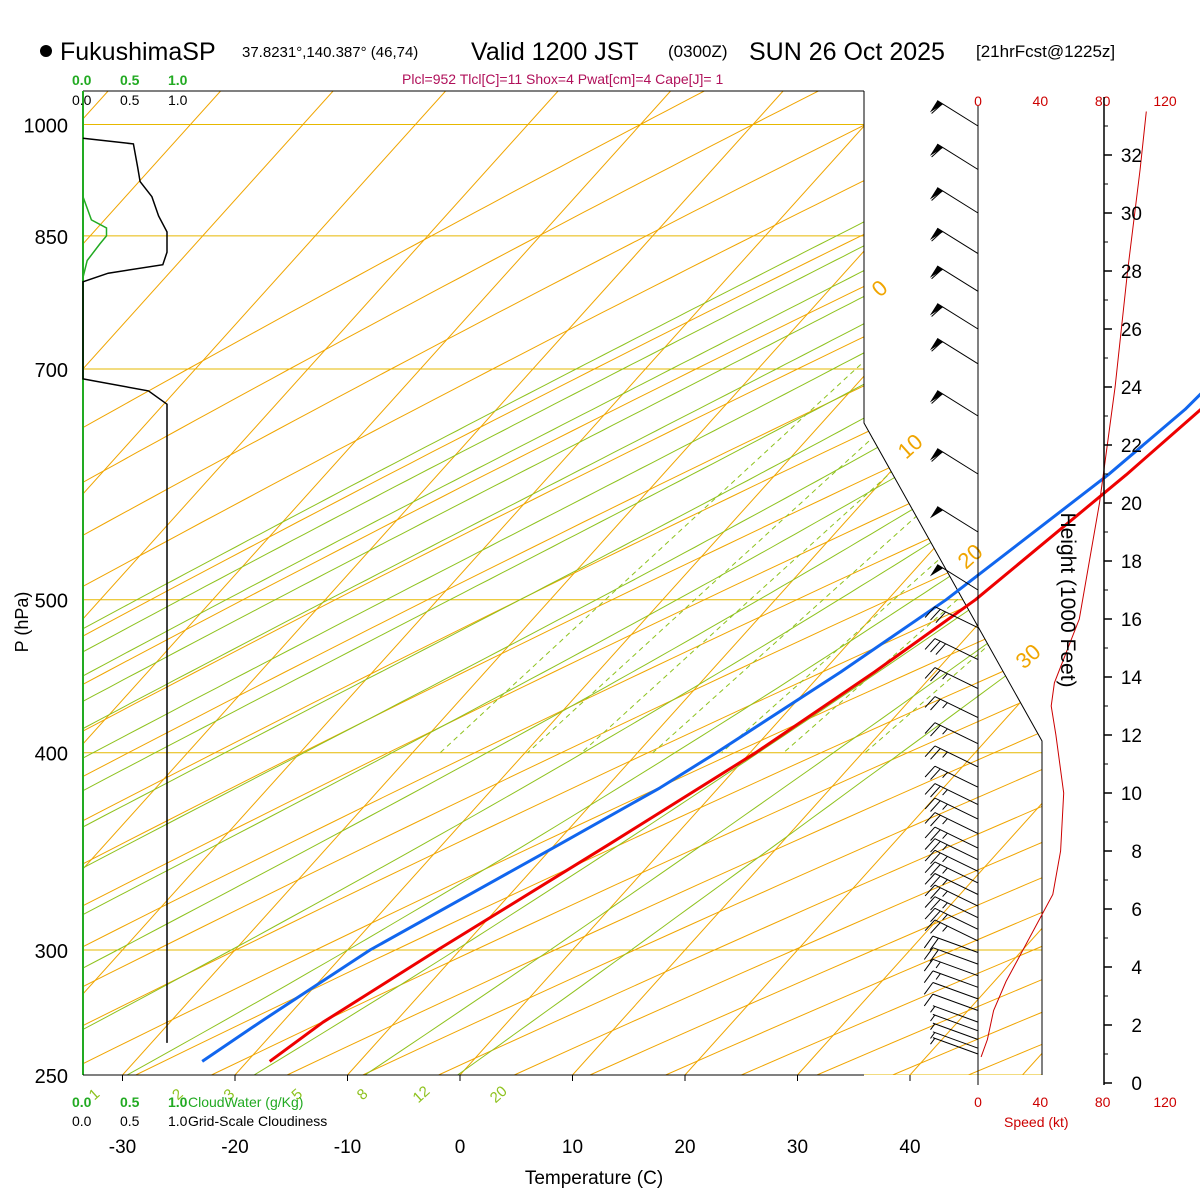 The image size is (1200, 1200). What do you see at coordinates (22, 622) in the screenshot?
I see `y-axis-title: P (hPa)` at bounding box center [22, 622].